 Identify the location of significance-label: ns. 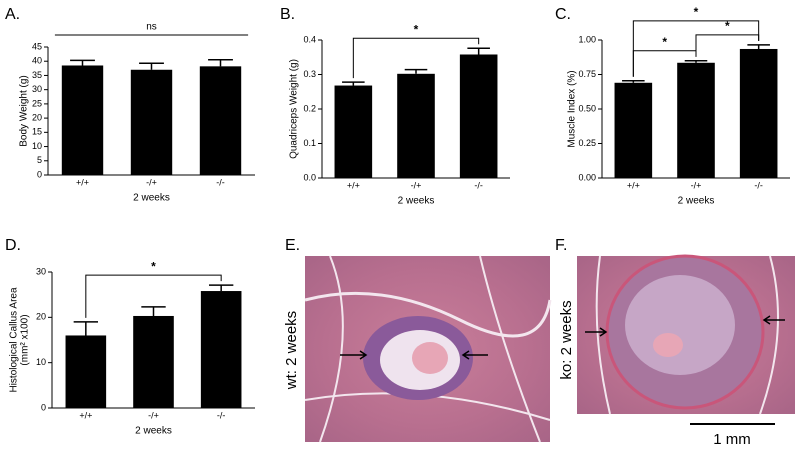
(151, 27).